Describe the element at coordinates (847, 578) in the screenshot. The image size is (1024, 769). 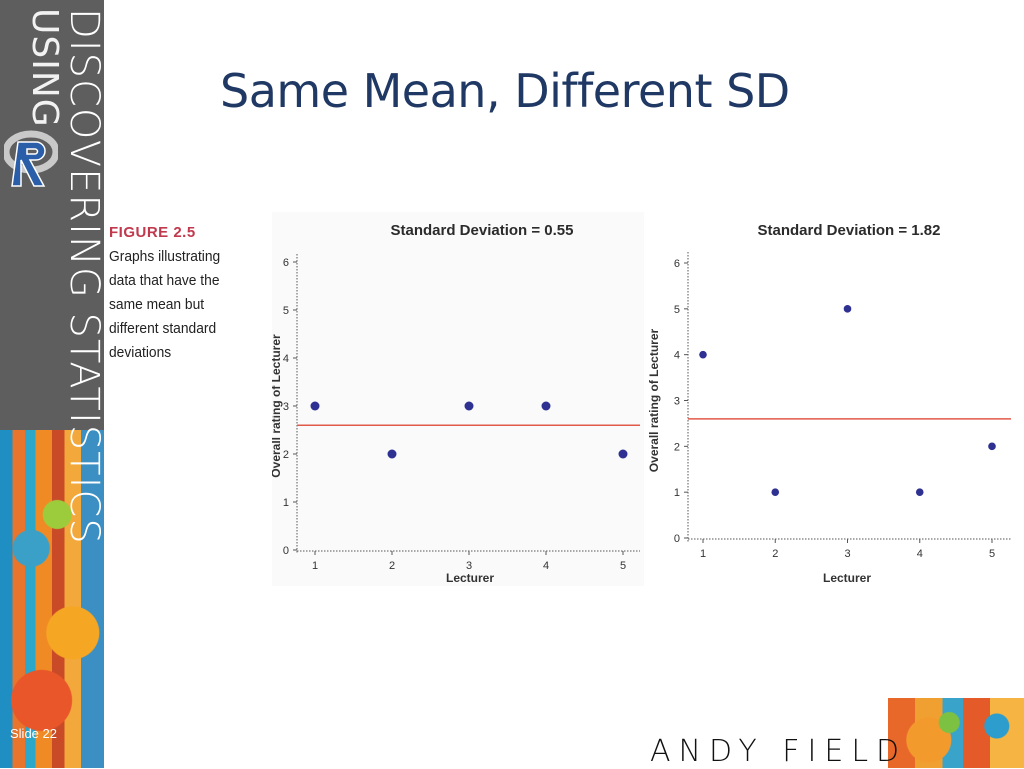
I see `chart2-x-label: Lecturer` at that location.